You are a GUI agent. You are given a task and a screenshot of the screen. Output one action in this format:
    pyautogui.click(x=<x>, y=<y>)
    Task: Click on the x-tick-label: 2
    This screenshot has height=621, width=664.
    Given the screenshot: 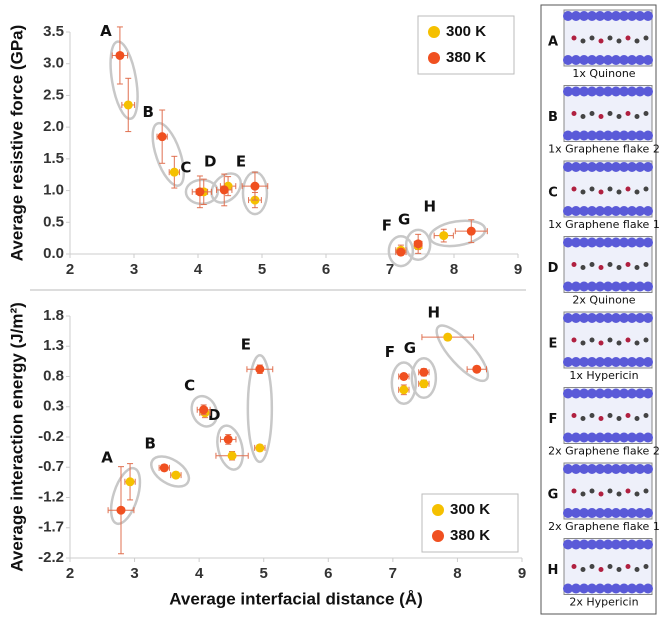 What is the action you would take?
    pyautogui.click(x=70, y=269)
    